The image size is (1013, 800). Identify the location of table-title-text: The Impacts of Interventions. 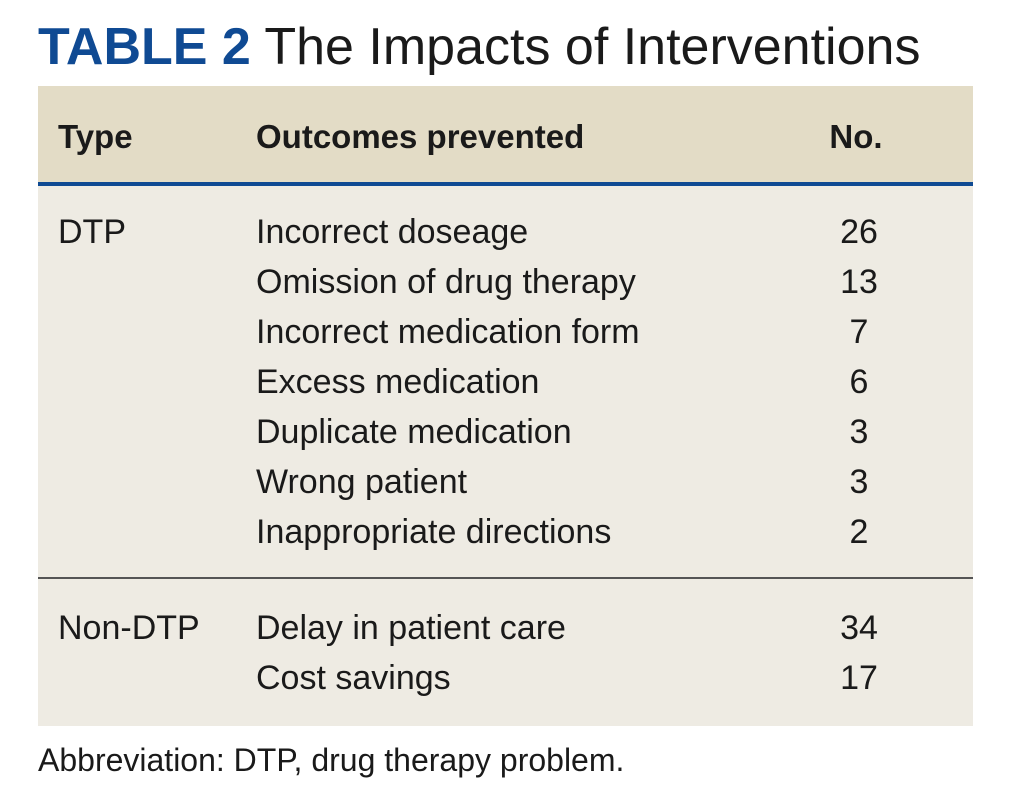
(592, 47).